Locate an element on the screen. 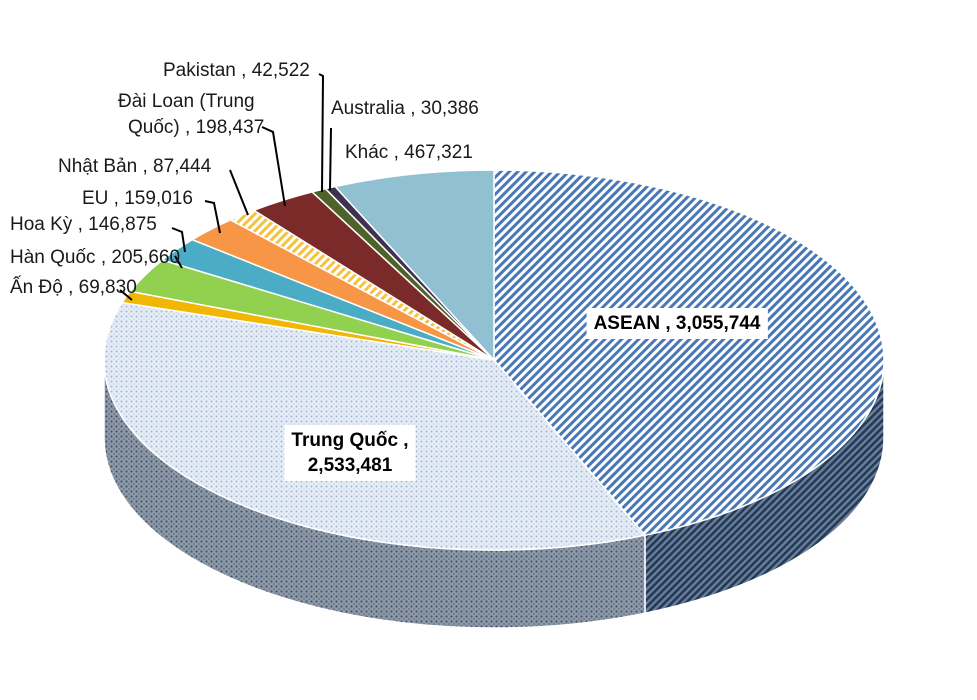 The image size is (977, 700). leader-line-an-do is located at coordinates (126, 295).